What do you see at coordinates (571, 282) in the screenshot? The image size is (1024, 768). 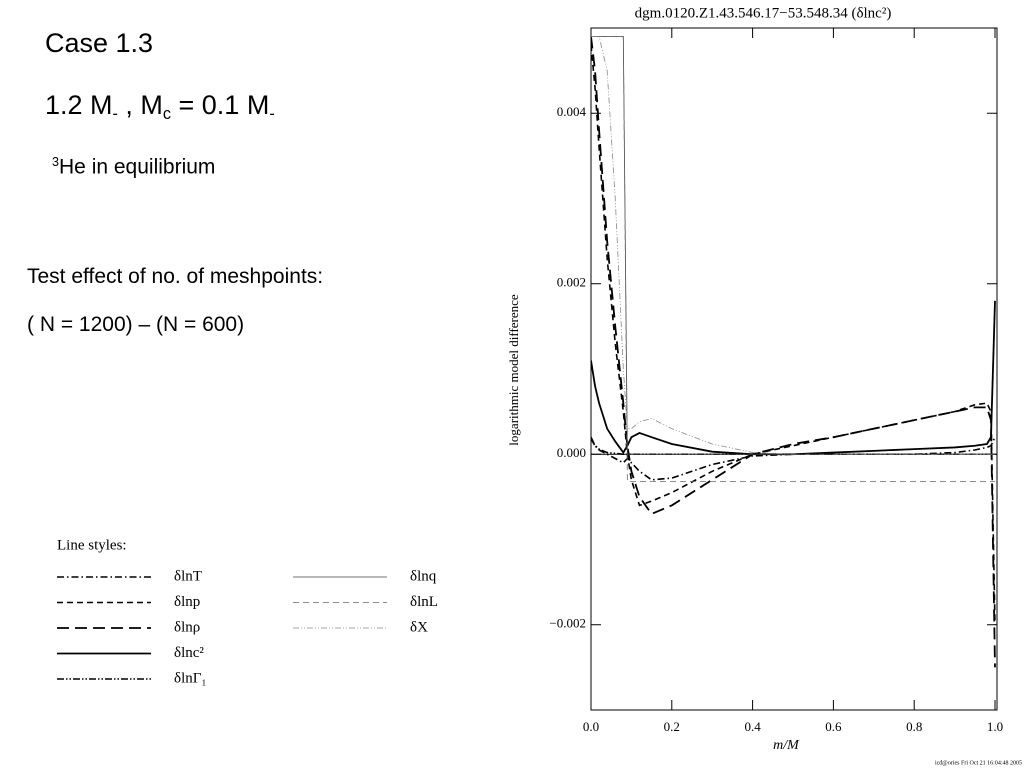 I see `y-tick-label: 0.002` at bounding box center [571, 282].